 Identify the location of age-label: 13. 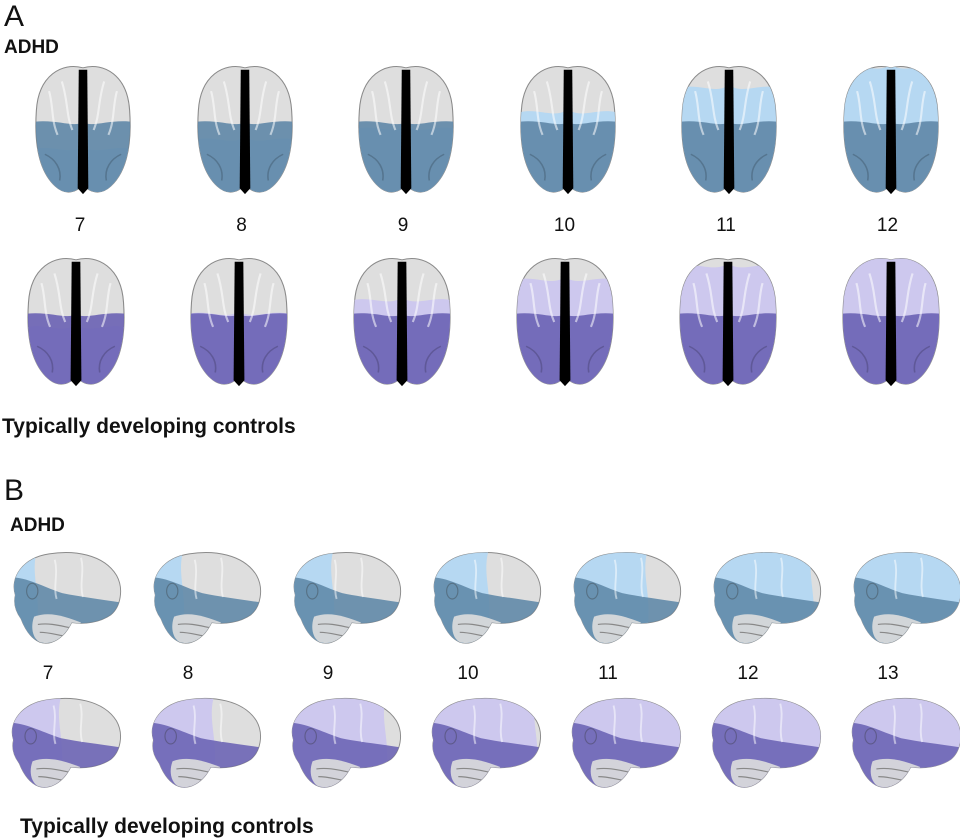
(888, 673).